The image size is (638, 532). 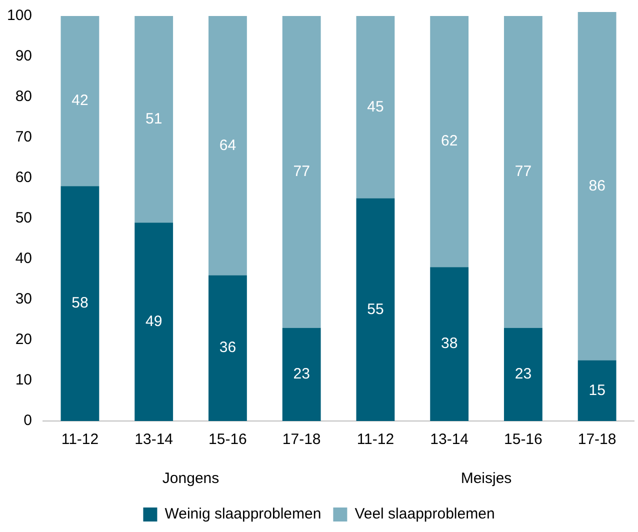 I want to click on data-label: 45, so click(x=375, y=107).